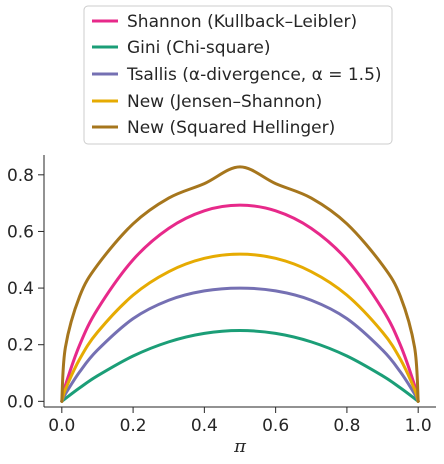 Image resolution: width=444 pixels, height=464 pixels. Describe the element at coordinates (346, 426) in the screenshot. I see `x-tick-label: 0.8` at that location.